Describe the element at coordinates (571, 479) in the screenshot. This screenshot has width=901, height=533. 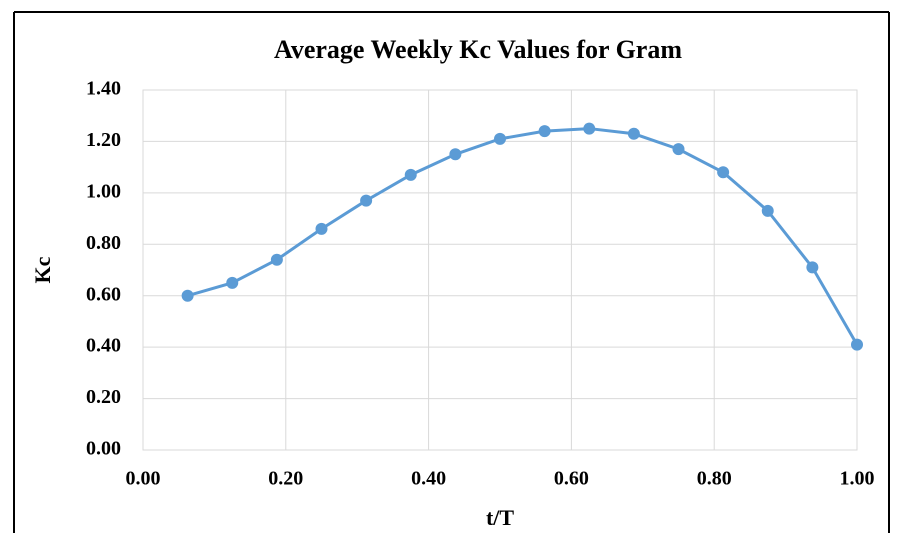
I see `x-tick-label: 0.60` at that location.